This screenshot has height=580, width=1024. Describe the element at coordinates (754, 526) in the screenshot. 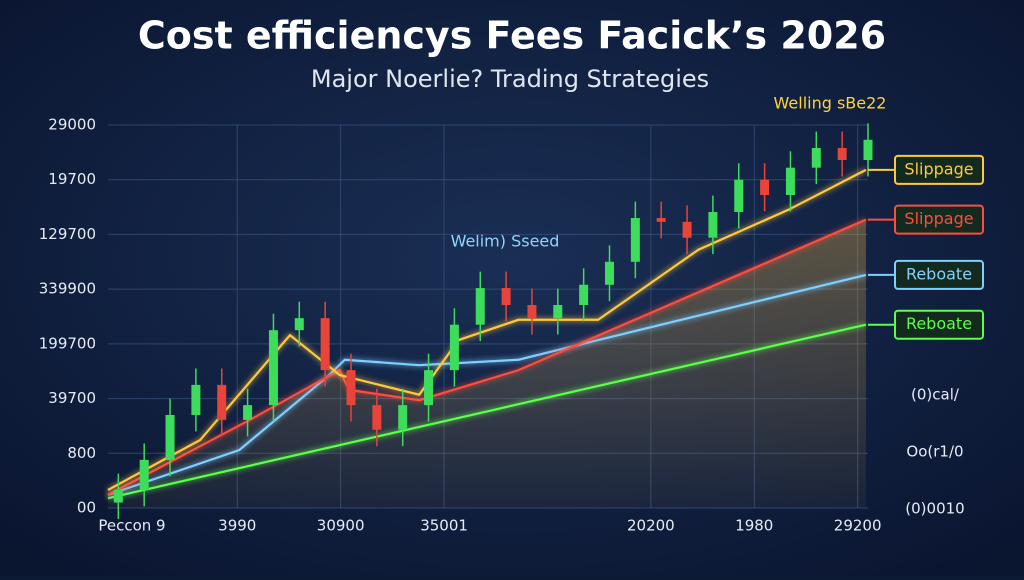

I see `x-tick-label: 1980` at that location.